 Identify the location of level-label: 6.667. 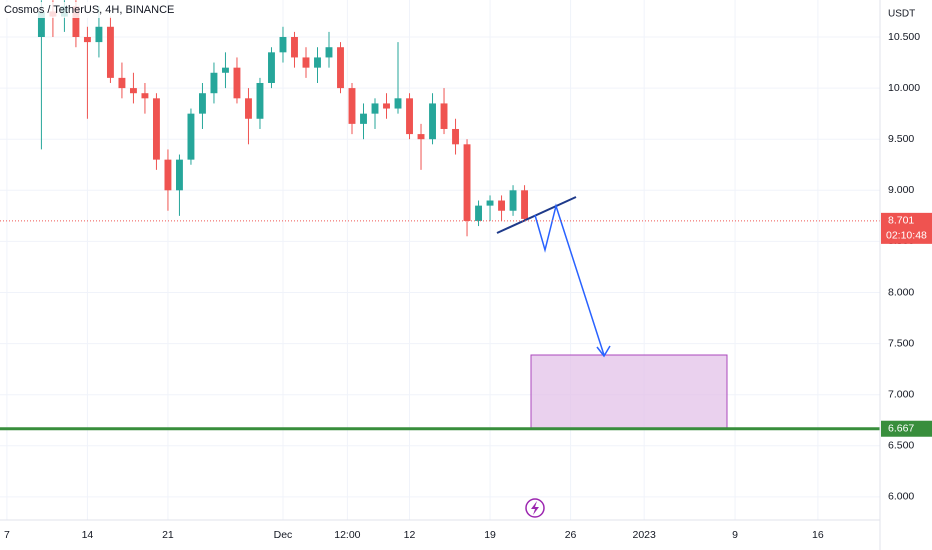
(901, 429).